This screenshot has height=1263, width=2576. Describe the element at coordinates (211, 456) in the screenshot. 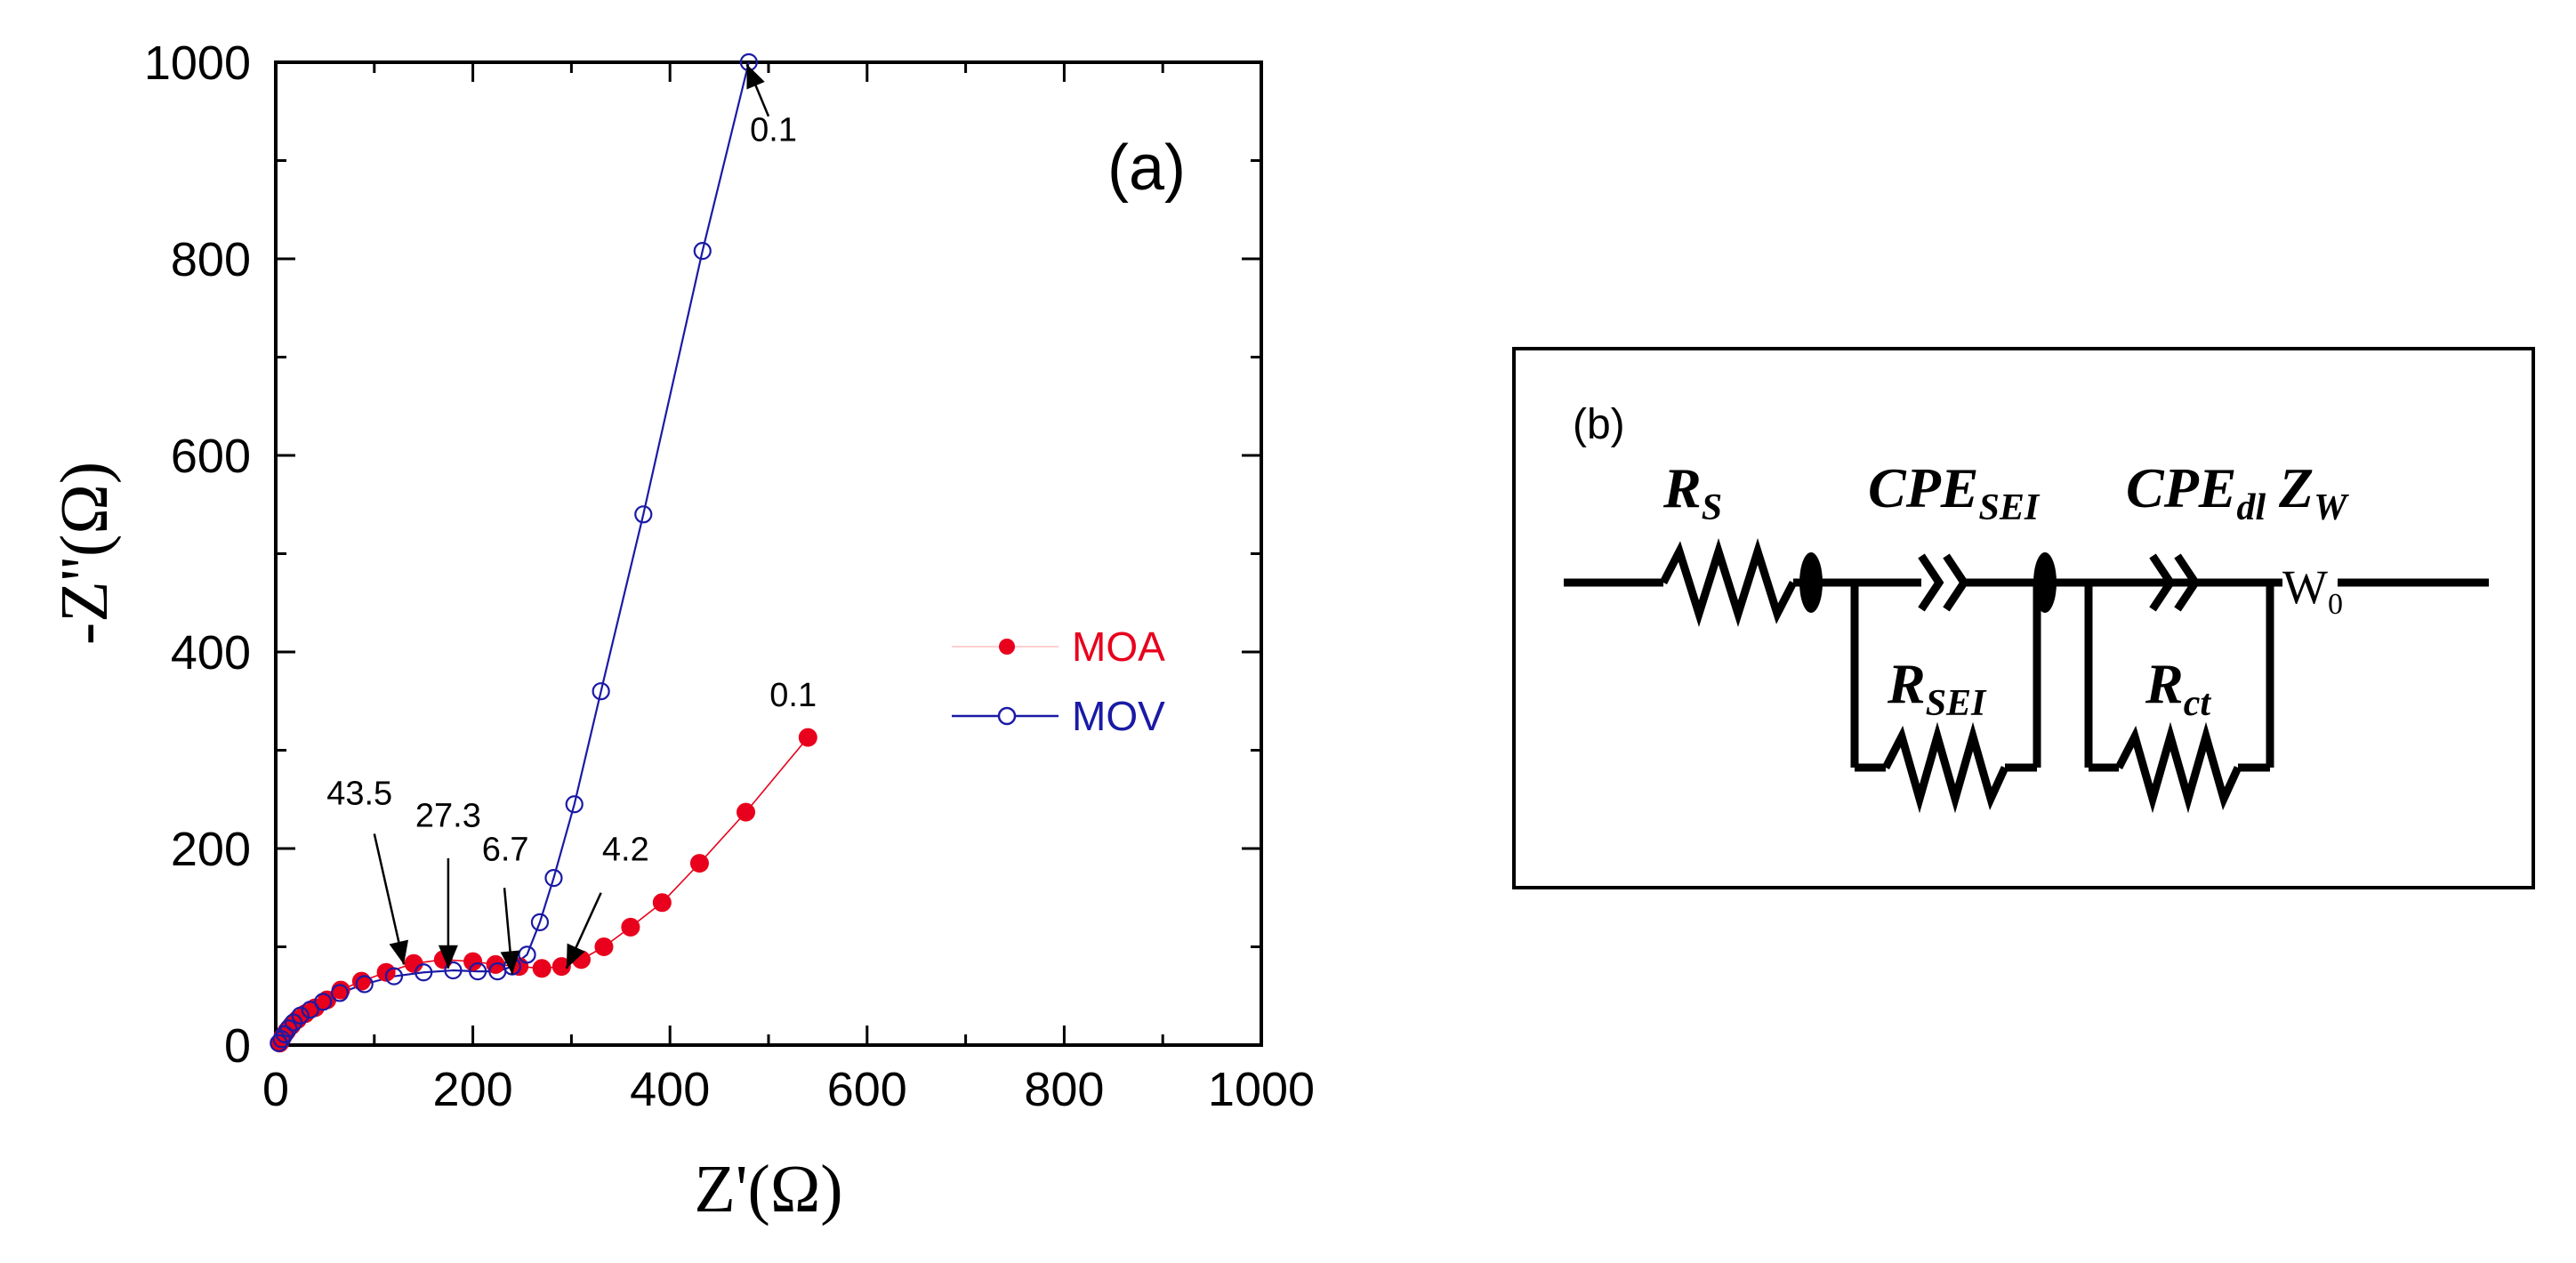

I see `y-tick-label: 600` at that location.